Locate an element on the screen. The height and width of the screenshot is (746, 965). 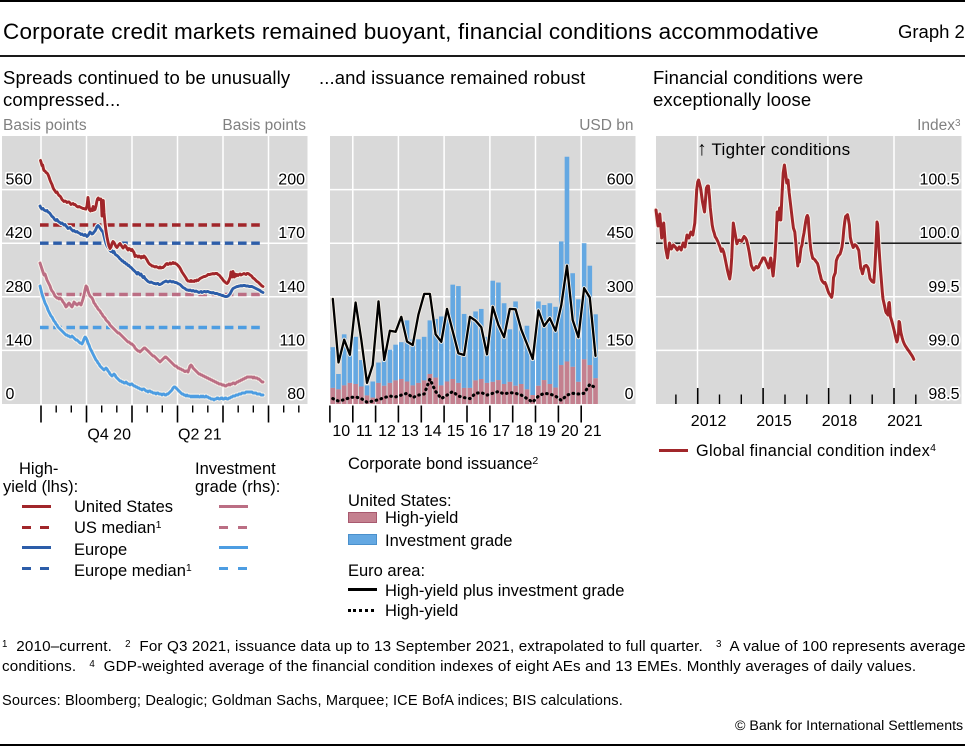
svg-text: 98.5 is located at coordinates (943, 394).